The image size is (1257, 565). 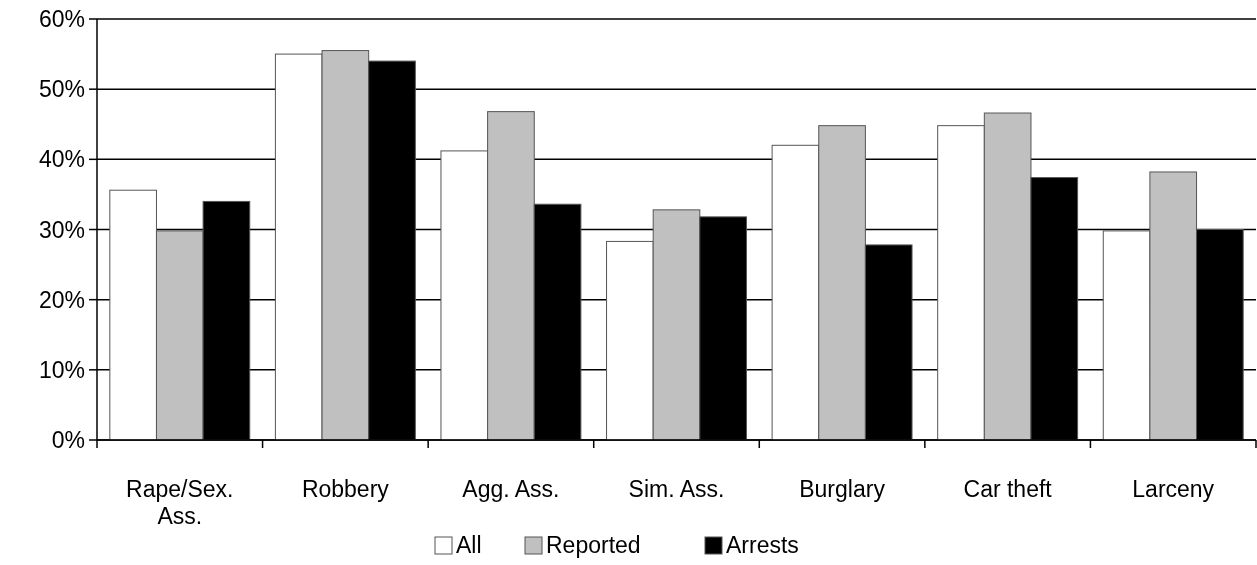 What do you see at coordinates (61, 229) in the screenshot?
I see `y-tick-label: 30%` at bounding box center [61, 229].